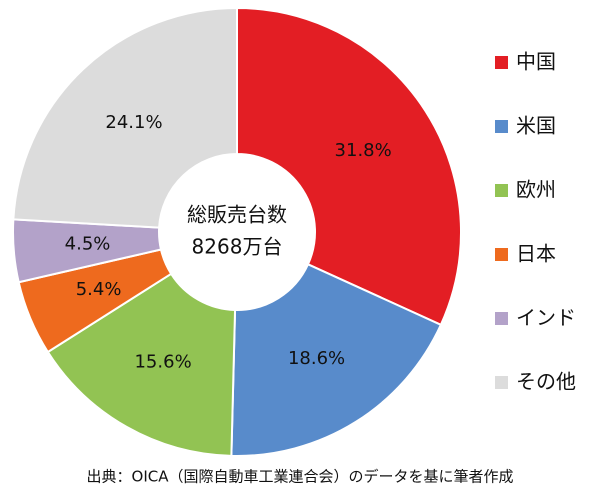  Describe the element at coordinates (363, 150) in the screenshot. I see `data-label: 31.8%` at that location.